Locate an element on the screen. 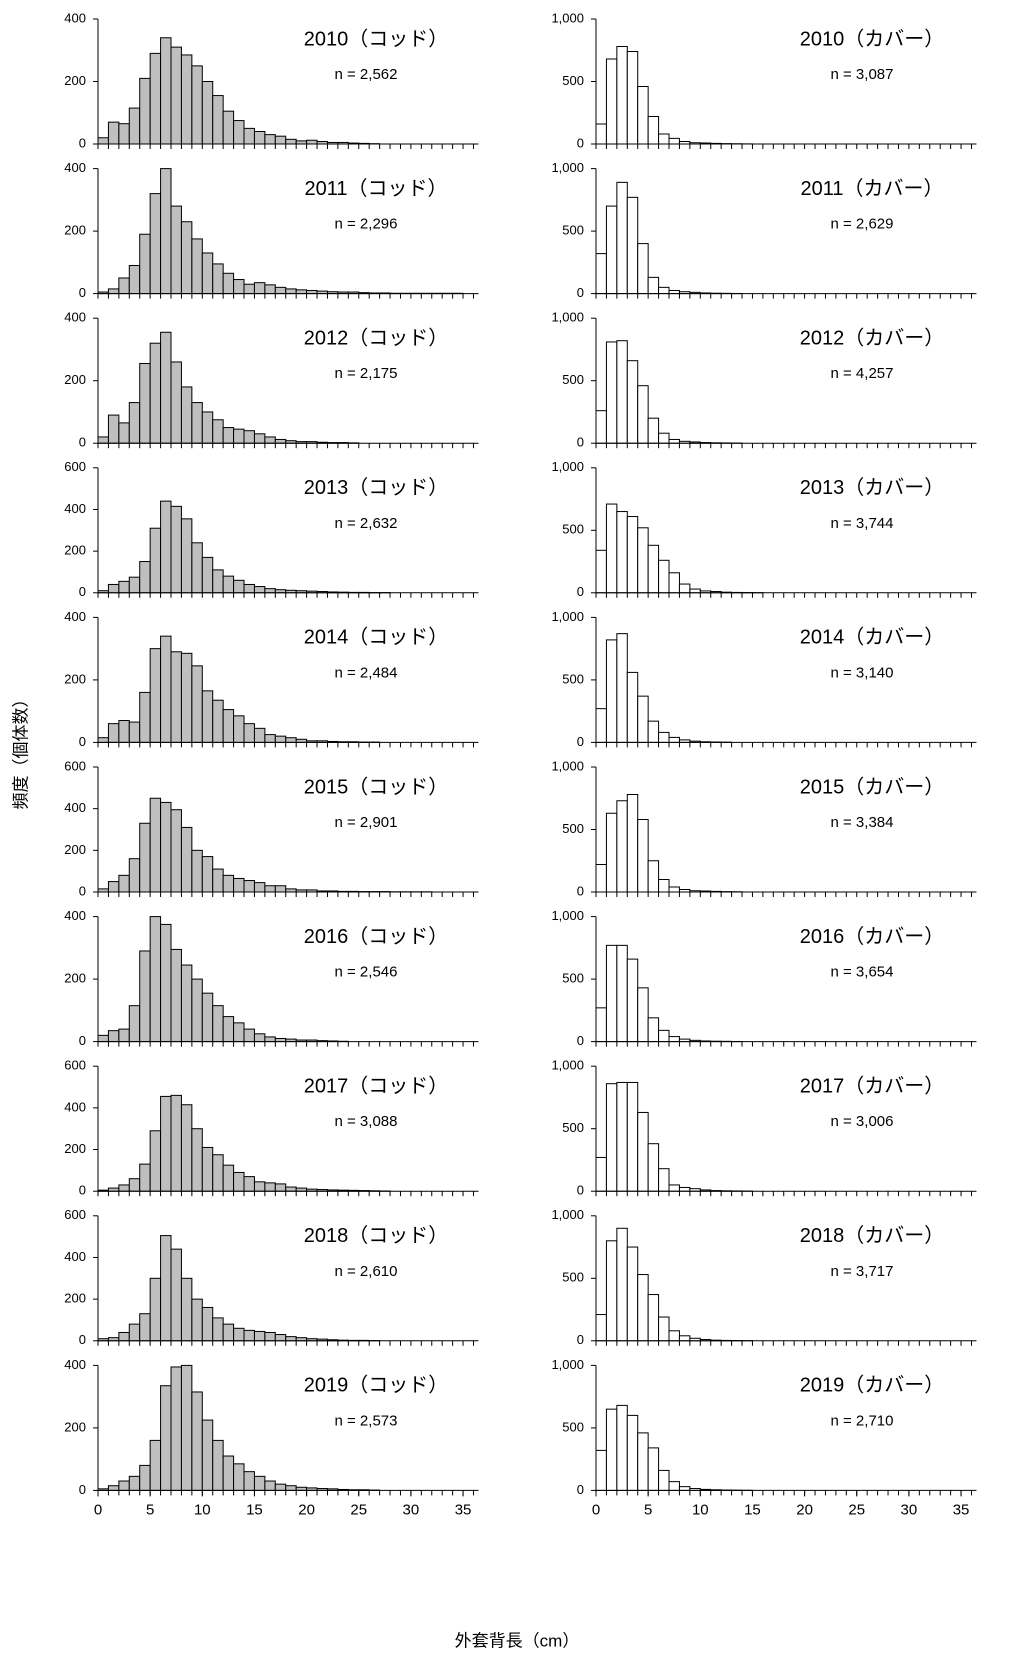 Image resolution: width=1035 pixels, height=1661 pixels. x-tick-label: 5 is located at coordinates (648, 1509).